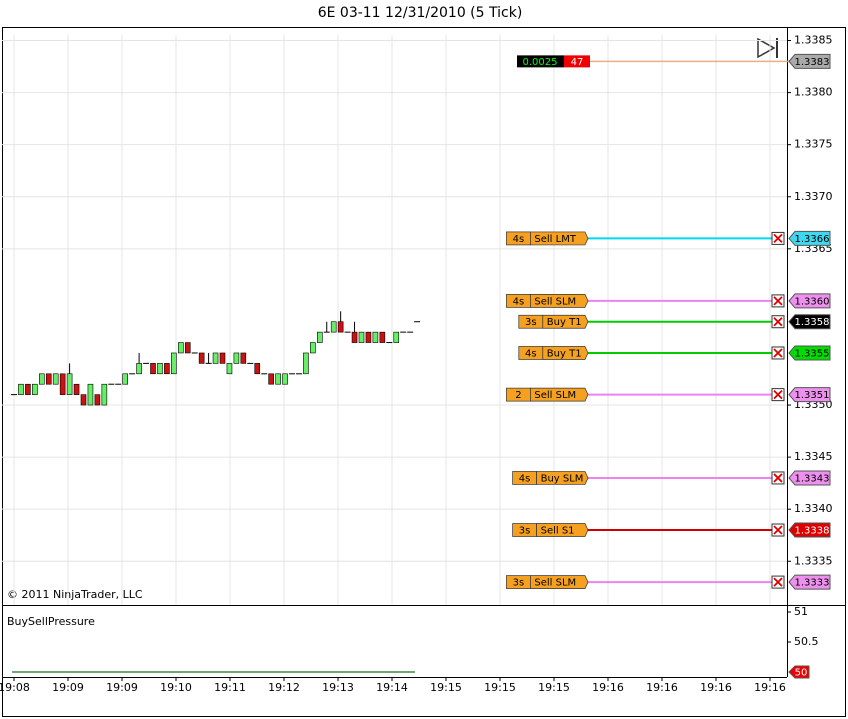 The width and height of the screenshot is (848, 719). I want to click on price-marker-label: 1.3383, so click(812, 62).